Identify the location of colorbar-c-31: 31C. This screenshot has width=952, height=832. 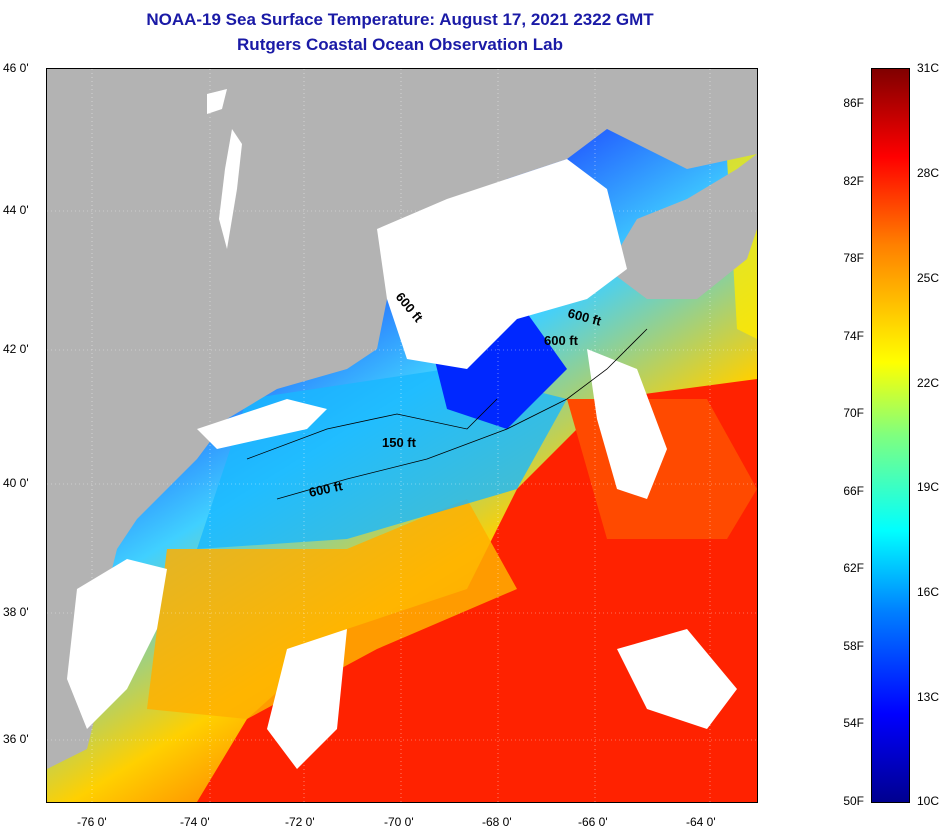
(928, 68).